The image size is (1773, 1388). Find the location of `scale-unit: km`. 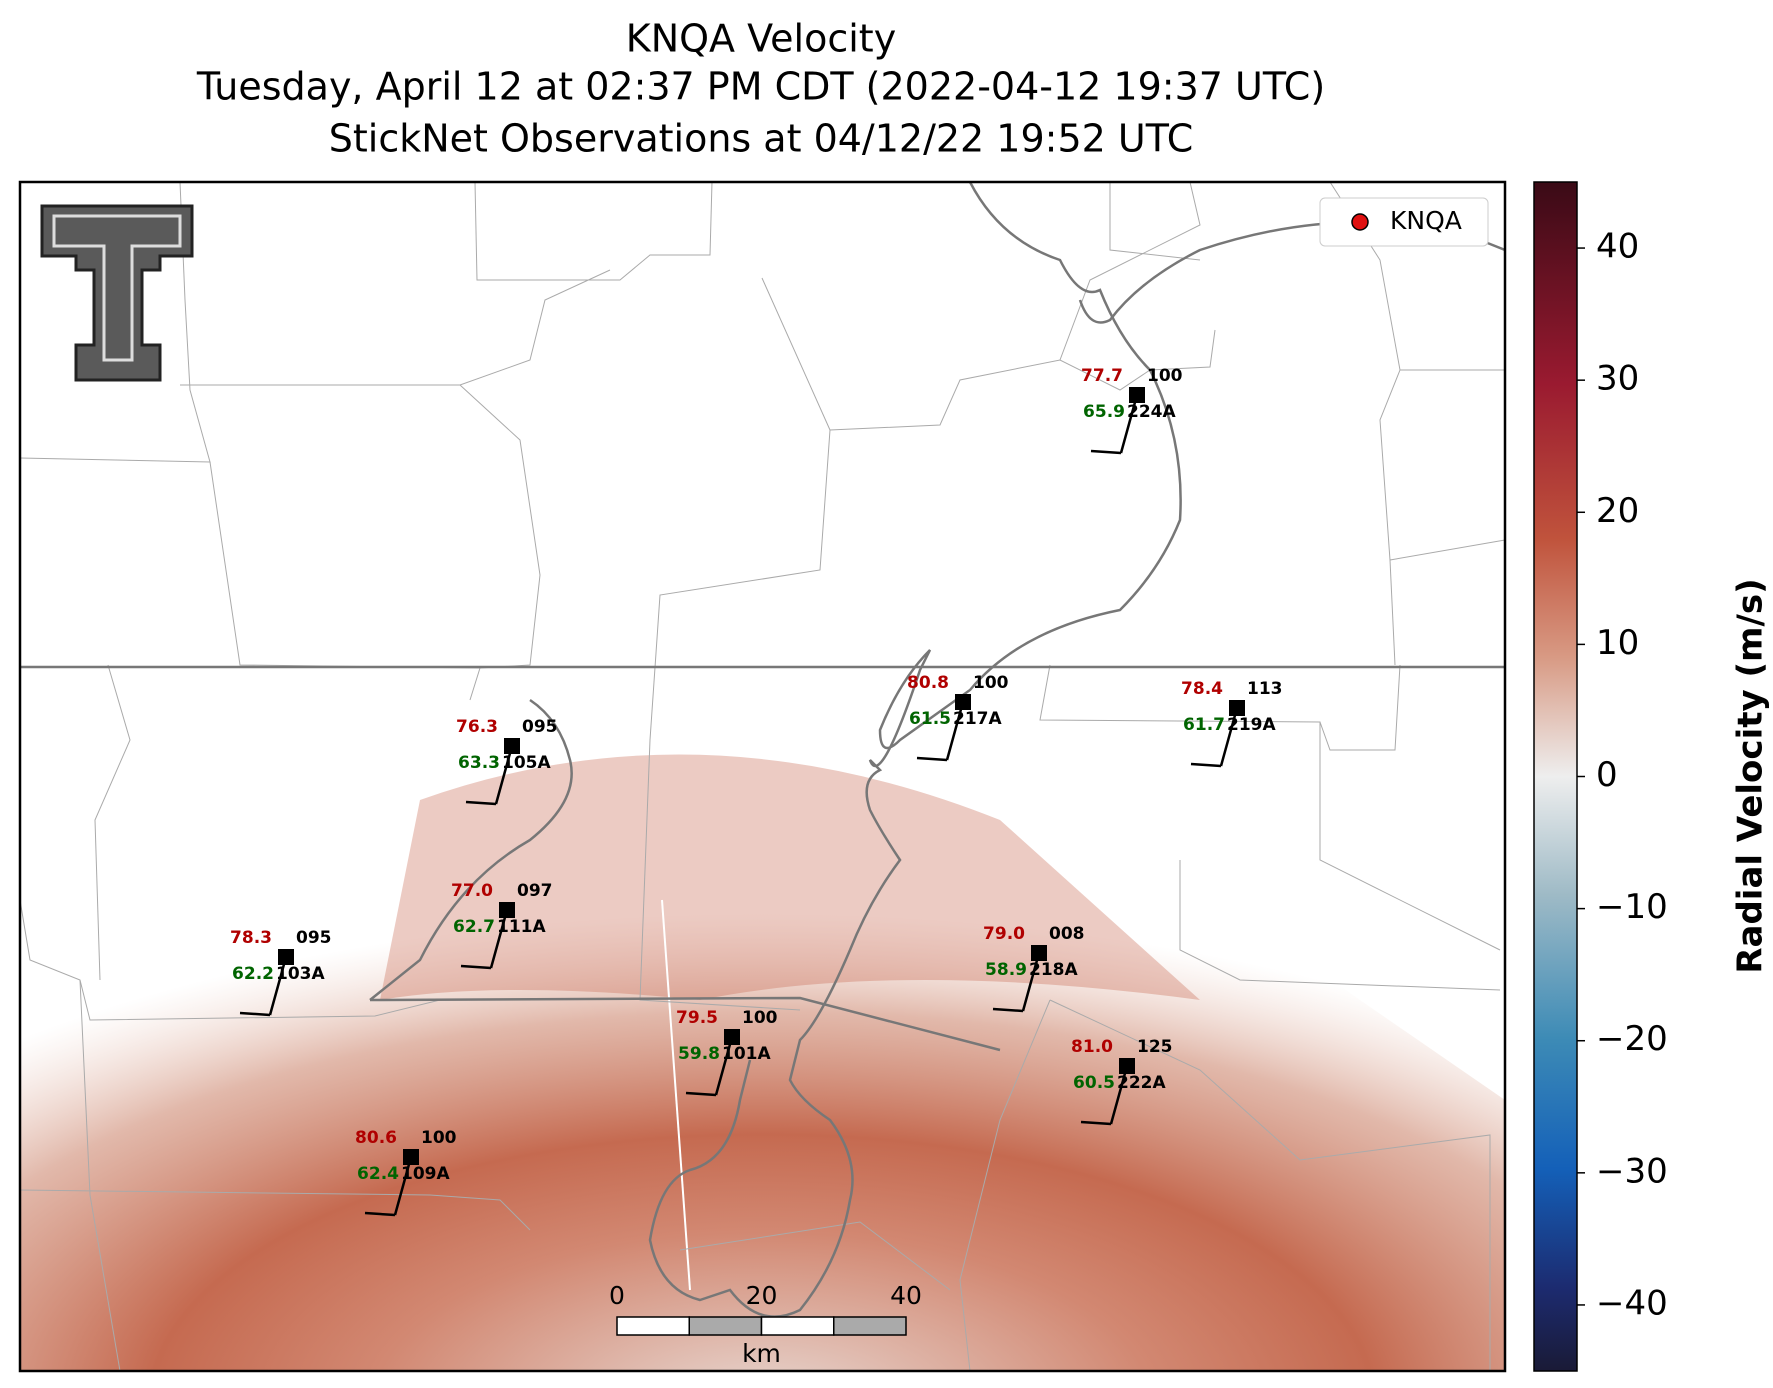

scale-unit: km is located at coordinates (761, 1353).